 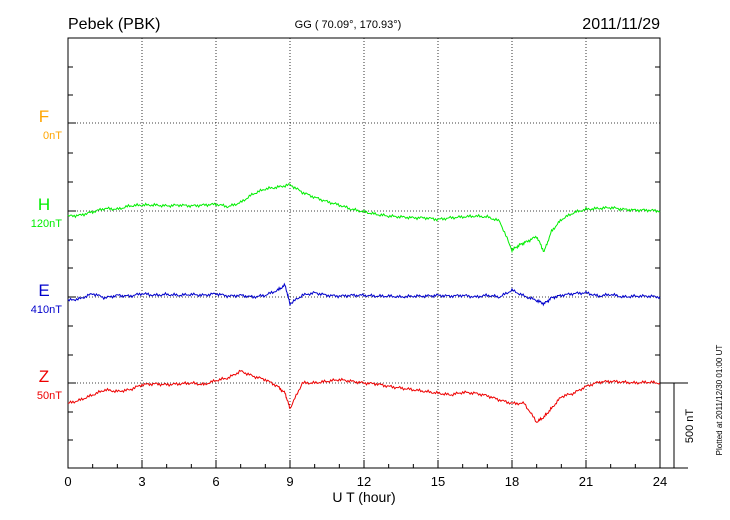 I want to click on series-name-F: F, so click(x=44, y=116).